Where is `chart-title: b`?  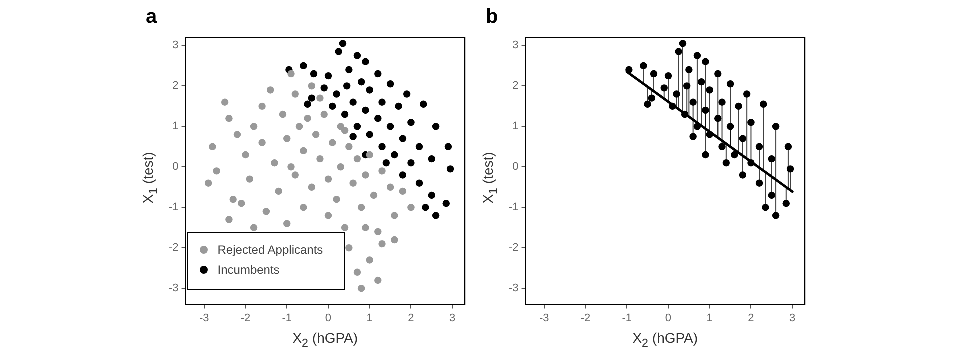 chart-title: b is located at coordinates (492, 17).